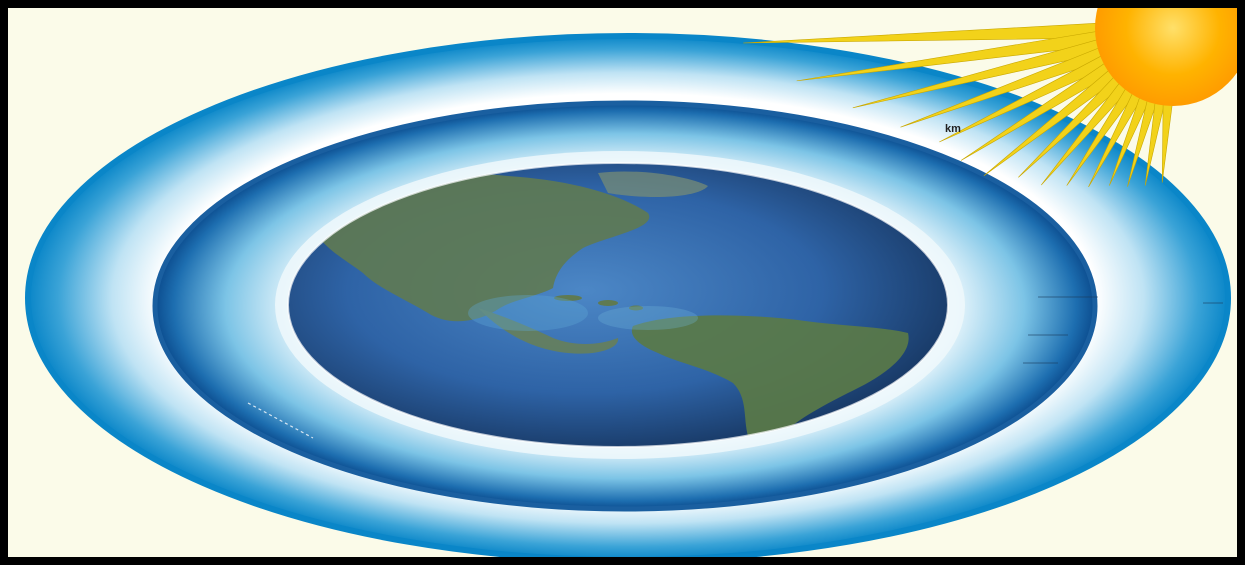 This screenshot has width=1245, height=565. What do you see at coordinates (953, 129) in the screenshot?
I see `altitude-label: km` at bounding box center [953, 129].